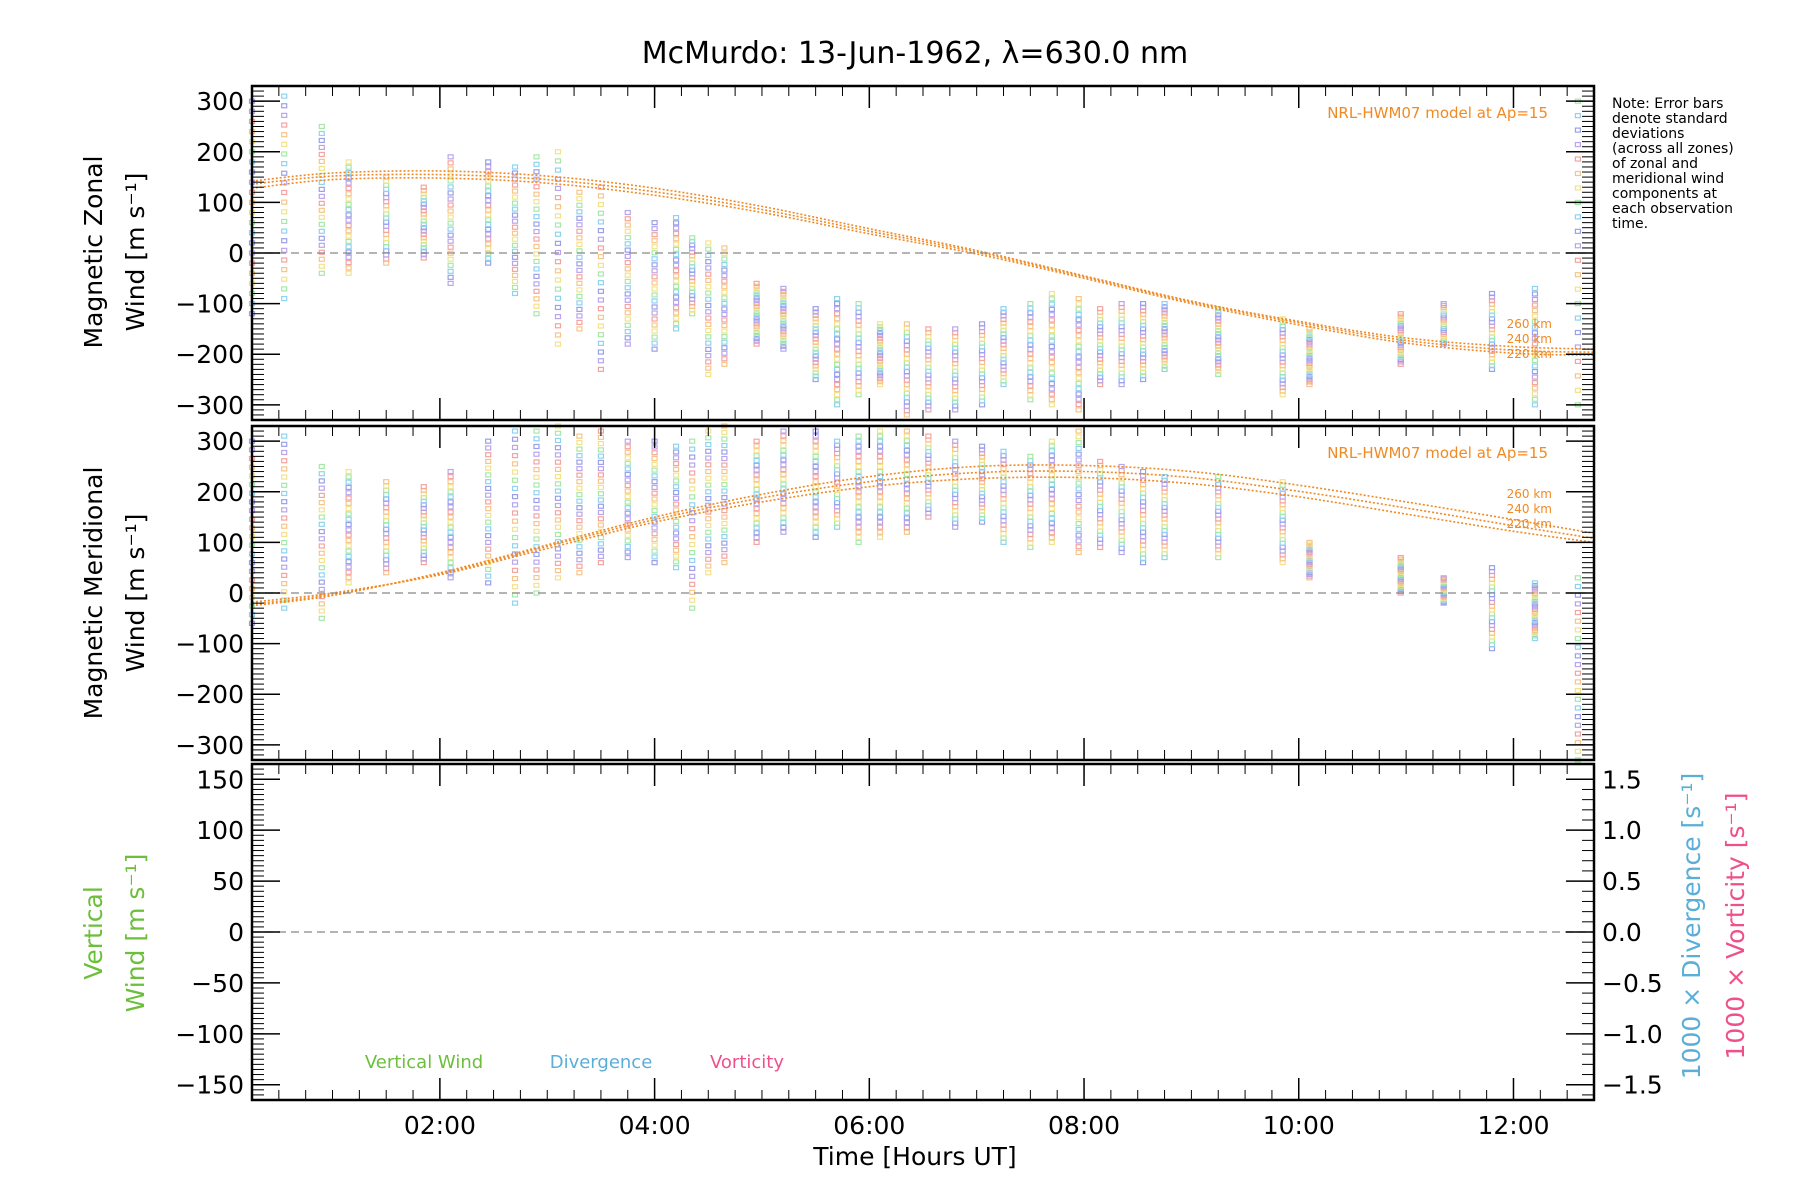 The image size is (1800, 1200). What do you see at coordinates (209, 745) in the screenshot?
I see `y-tick-label: −300` at bounding box center [209, 745].